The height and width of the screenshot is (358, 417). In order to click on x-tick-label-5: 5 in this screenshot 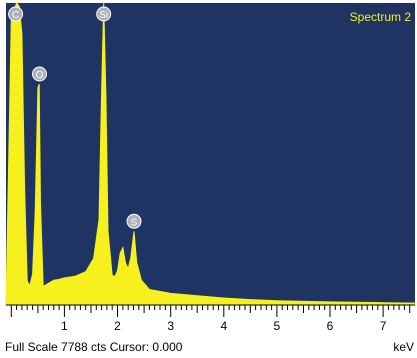, I will do `click(277, 326)`.